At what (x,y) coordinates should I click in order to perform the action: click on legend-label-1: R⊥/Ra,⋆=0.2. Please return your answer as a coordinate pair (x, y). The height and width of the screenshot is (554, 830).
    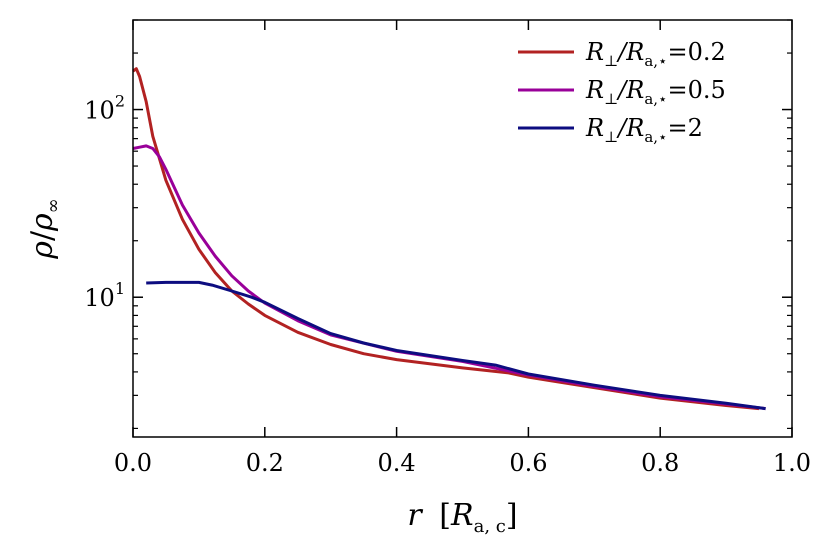
    Looking at the image, I should click on (655, 54).